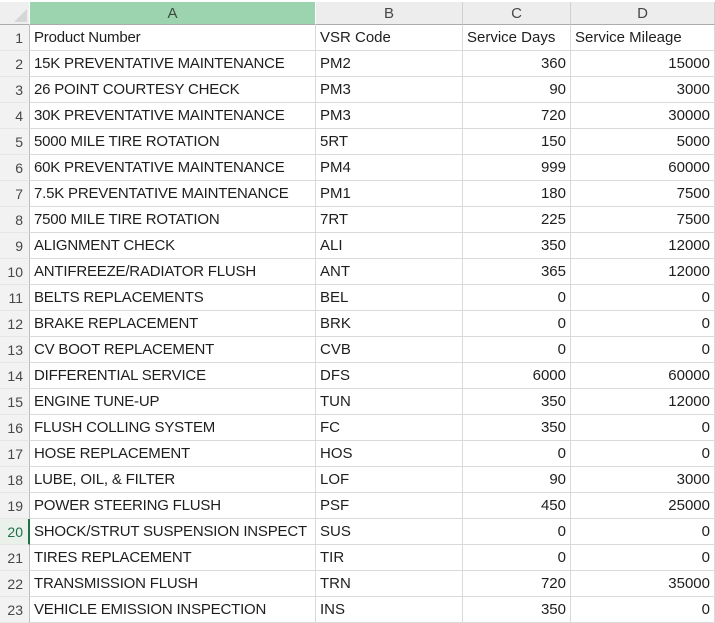 The image size is (715, 623). I want to click on cell-B6: PM4, so click(389, 168).